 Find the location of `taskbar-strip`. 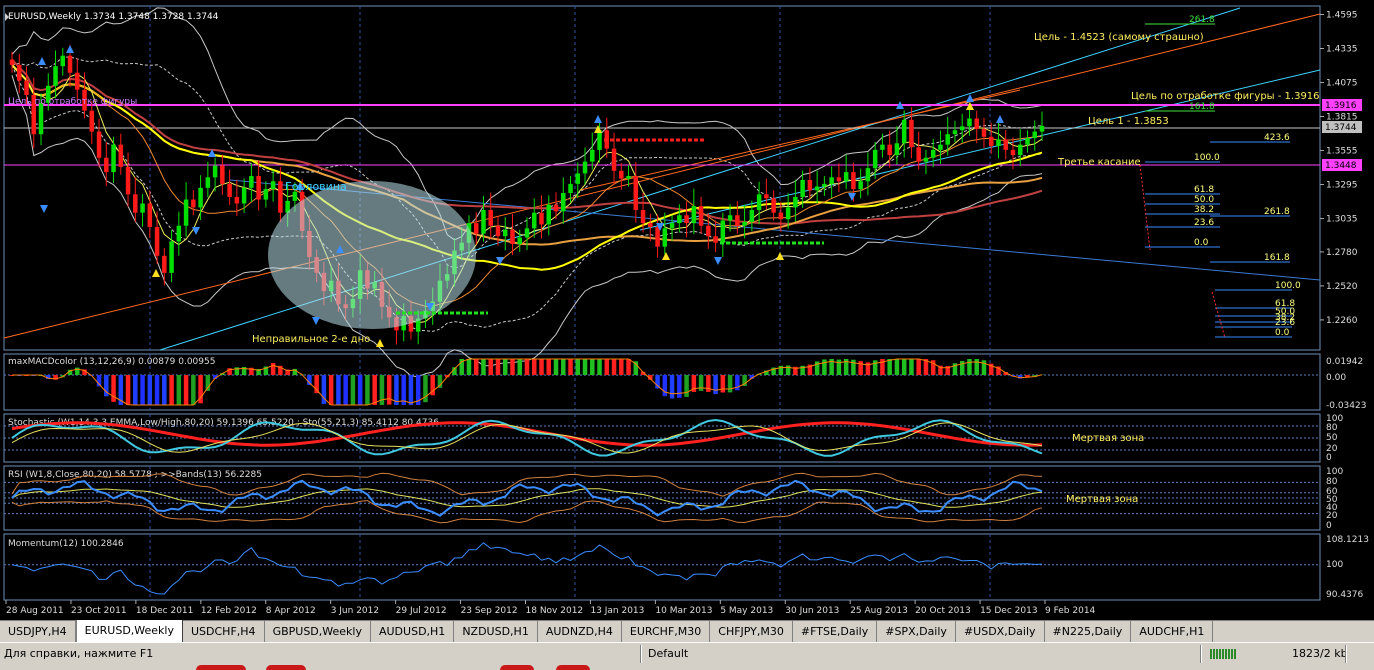

taskbar-strip is located at coordinates (687, 667).